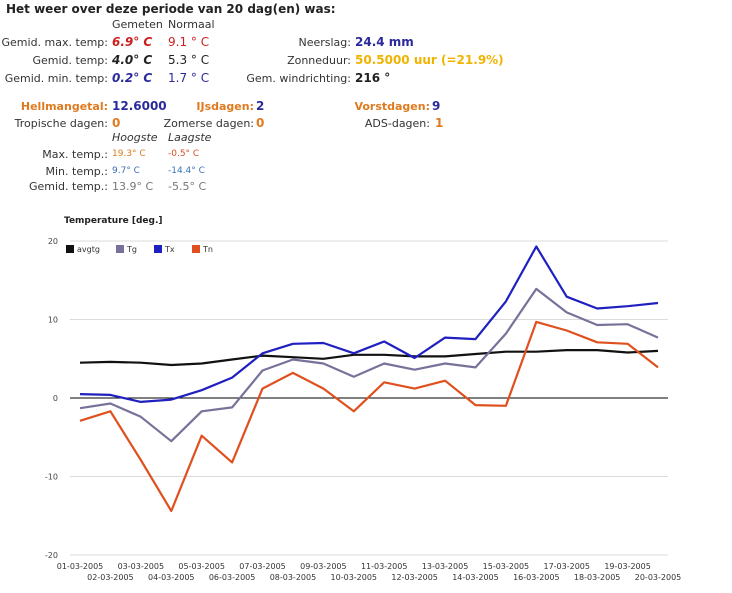  What do you see at coordinates (75, 154) in the screenshot?
I see `ext-max-label: Max. temp.:` at bounding box center [75, 154].